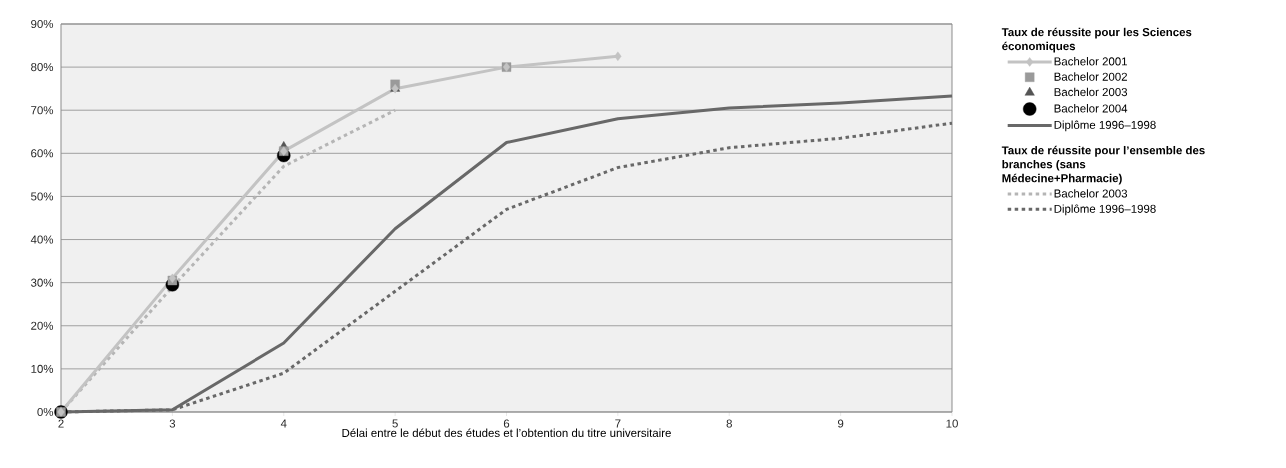 The height and width of the screenshot is (468, 1286). I want to click on x-tick-label: 5, so click(395, 423).